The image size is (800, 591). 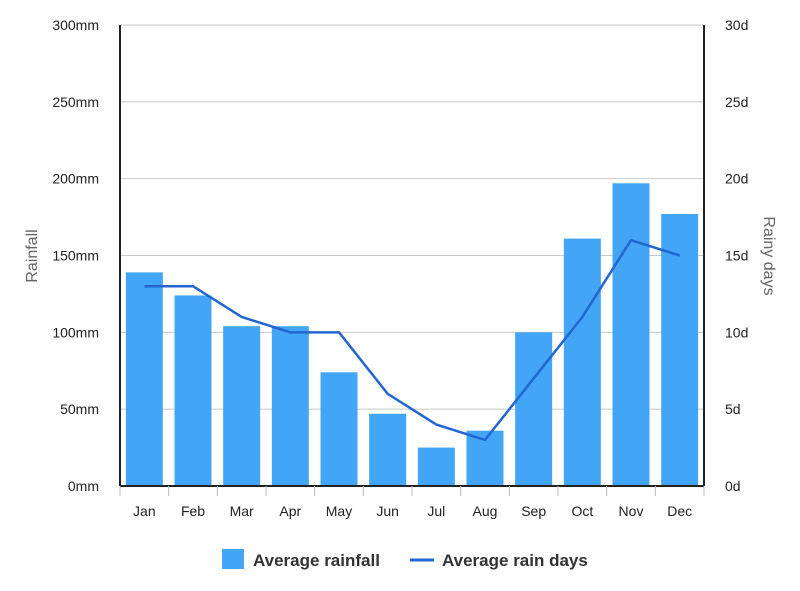 What do you see at coordinates (515, 560) in the screenshot?
I see `legend-raindays-label: Average rain days` at bounding box center [515, 560].